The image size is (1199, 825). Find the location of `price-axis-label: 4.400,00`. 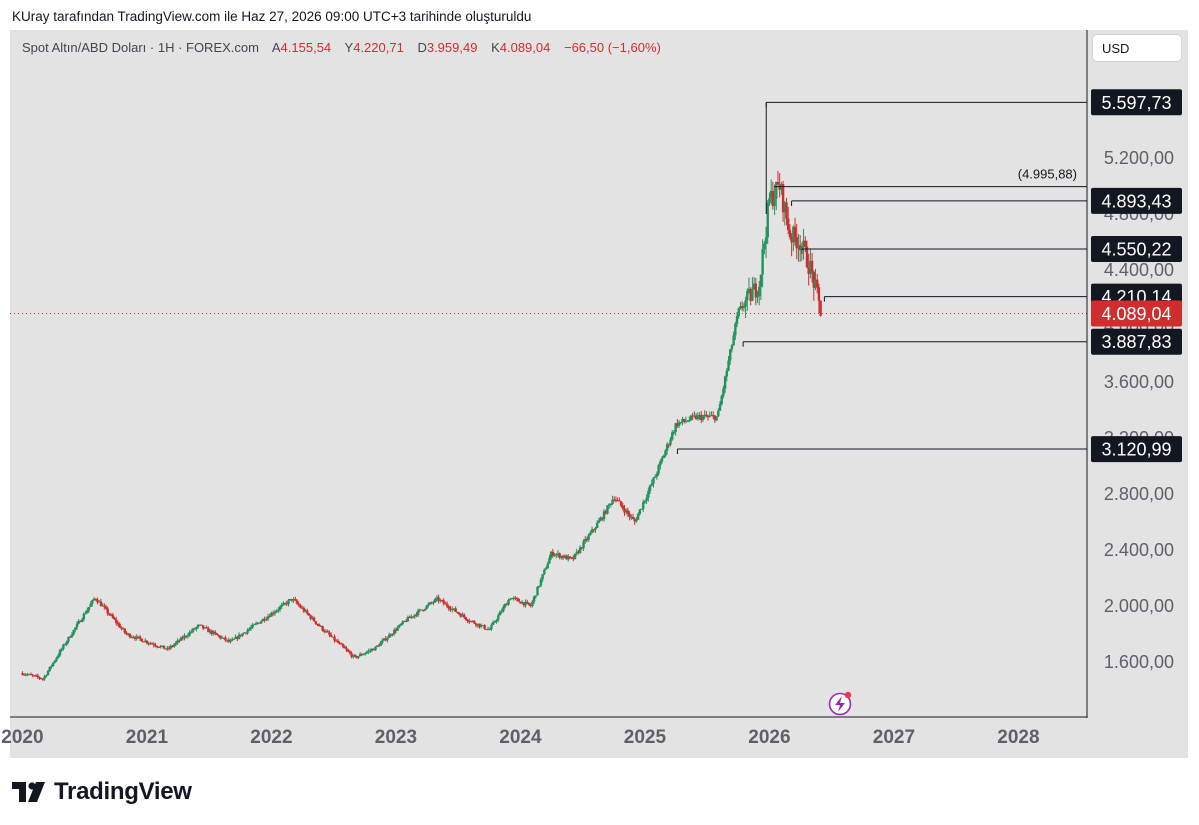

price-axis-label: 4.400,00 is located at coordinates (1139, 270).